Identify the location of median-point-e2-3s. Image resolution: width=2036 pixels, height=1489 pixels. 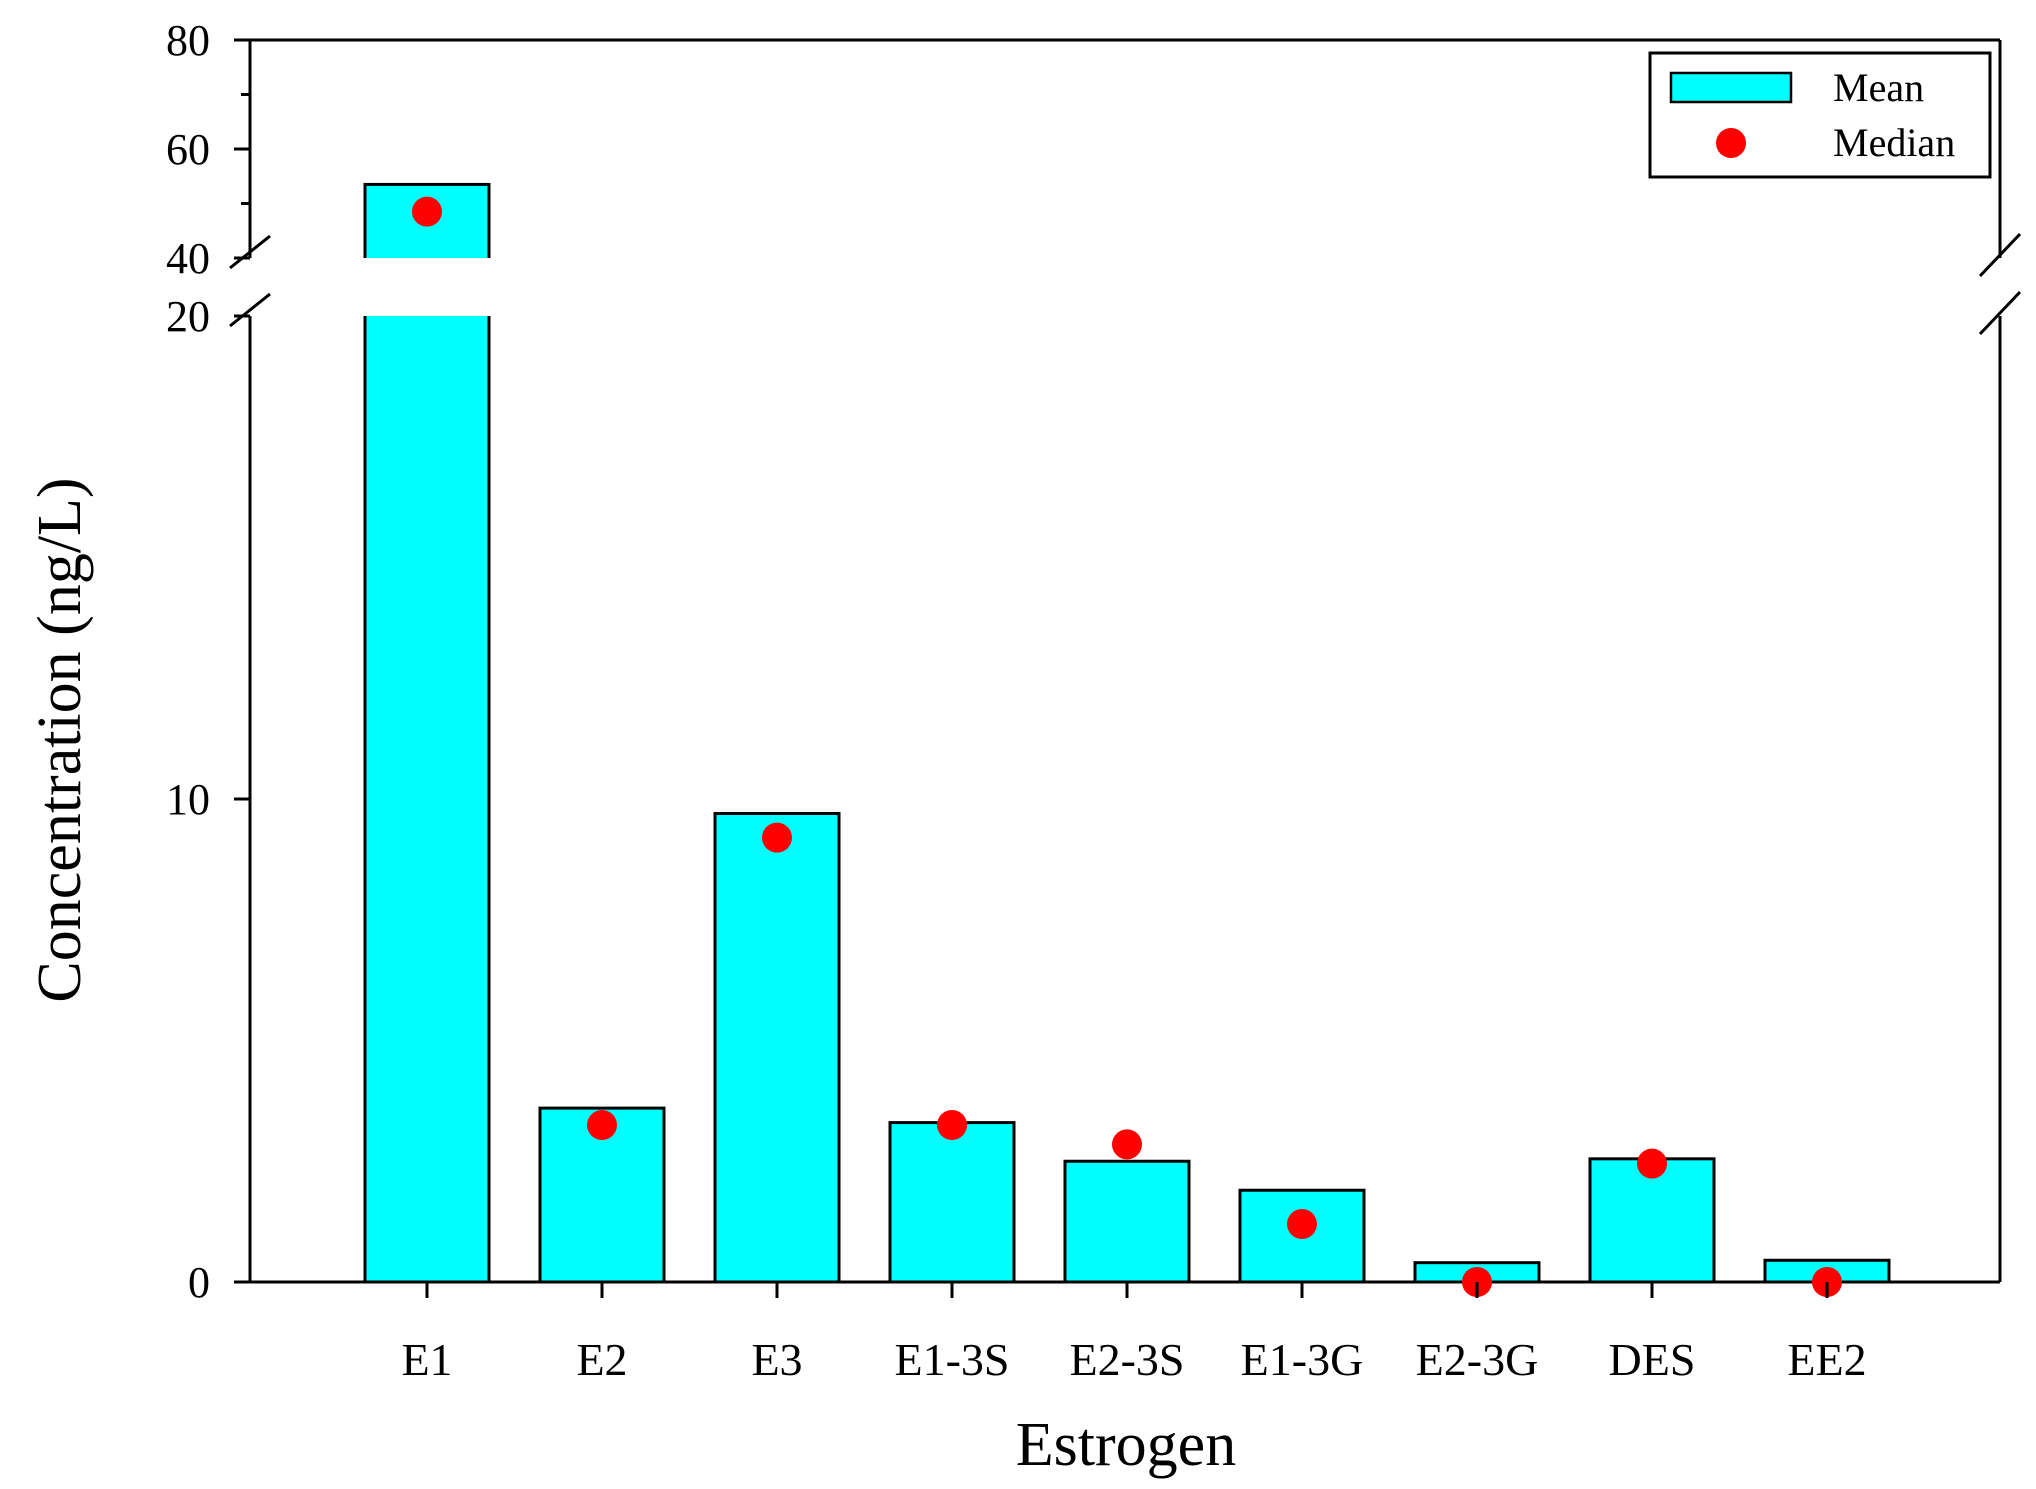
(1127, 1144).